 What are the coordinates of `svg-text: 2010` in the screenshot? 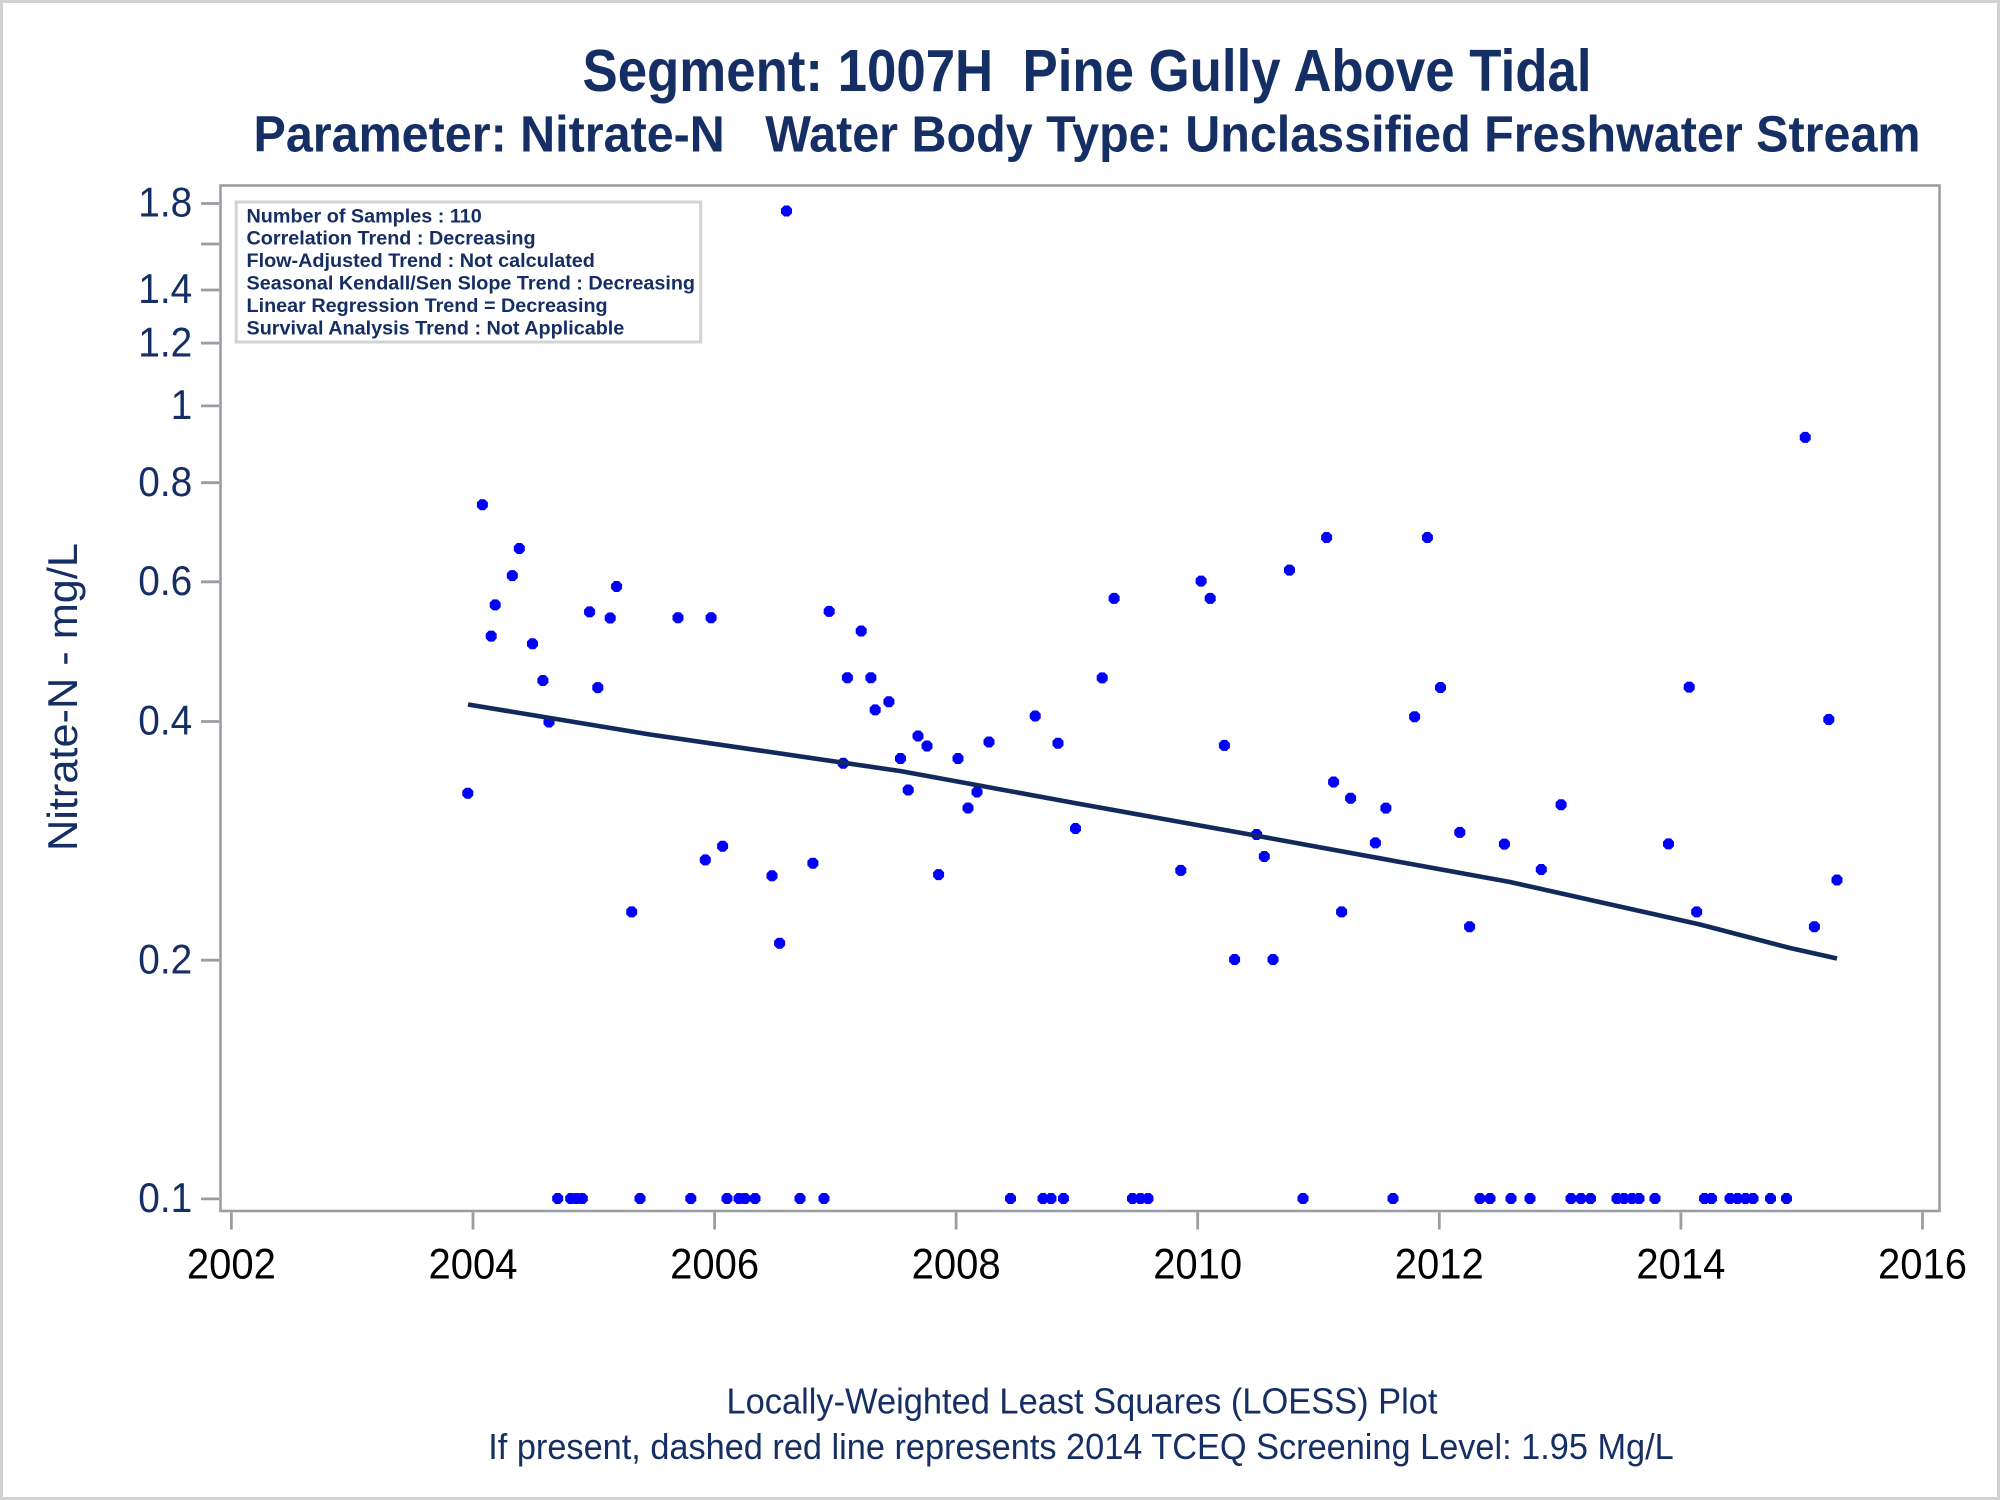 It's located at (1197, 1265).